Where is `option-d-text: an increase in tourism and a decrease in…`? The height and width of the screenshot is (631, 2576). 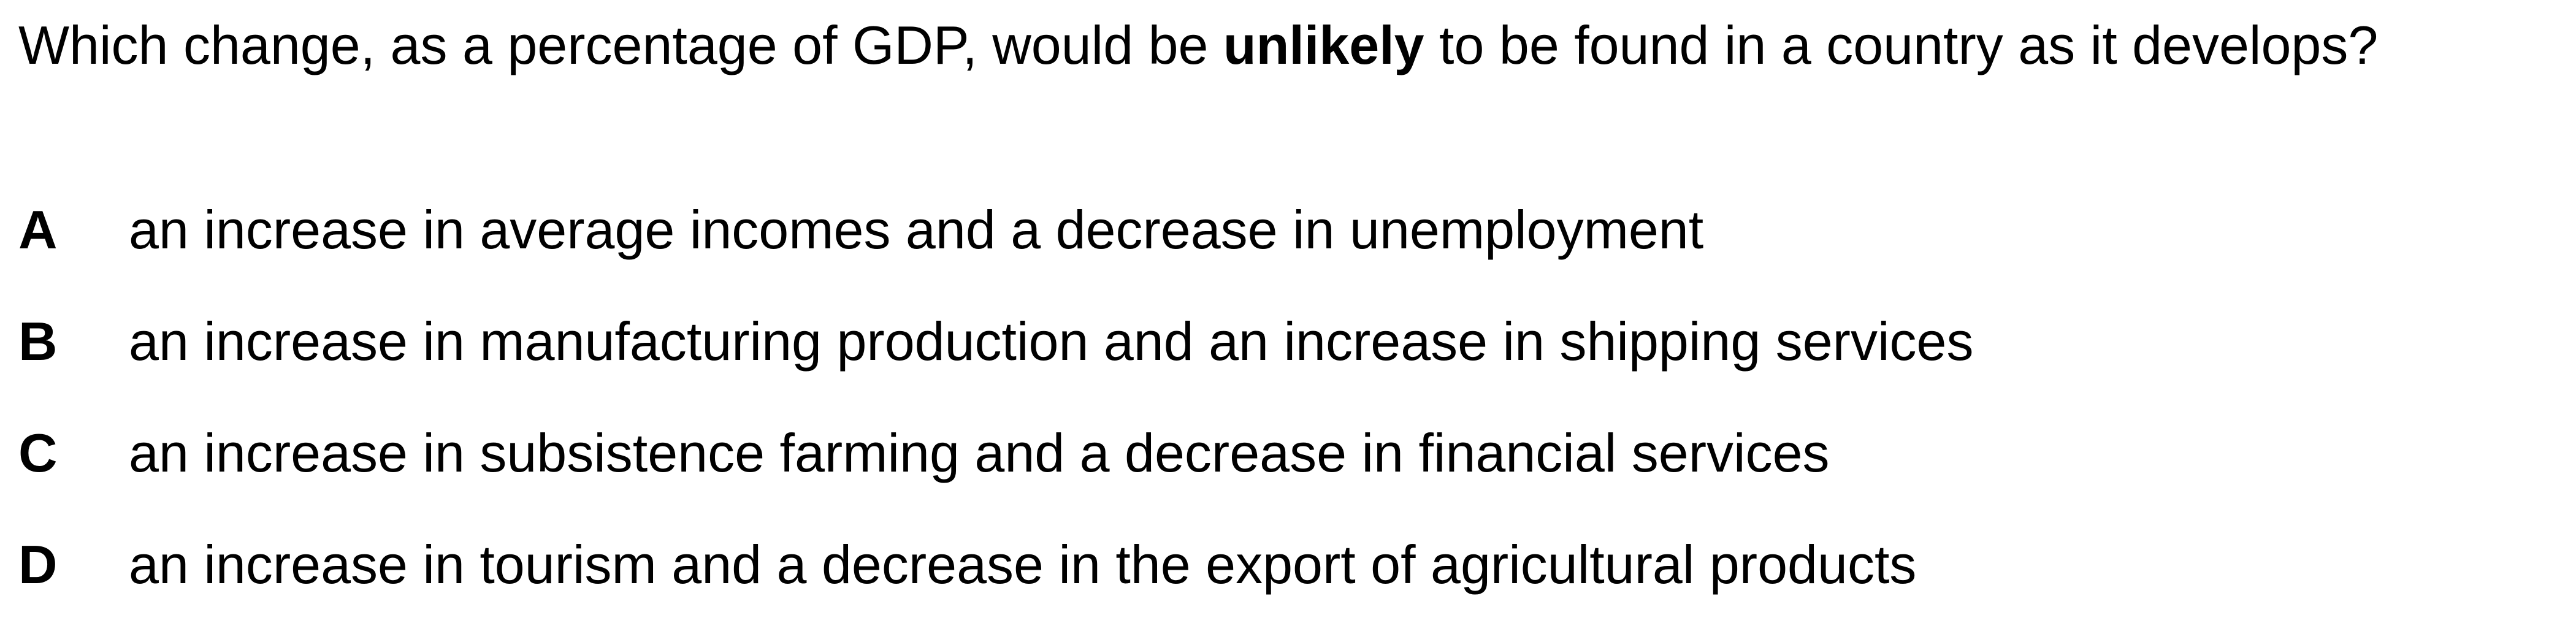 option-d-text: an increase in tourism and a decrease in… is located at coordinates (1023, 565).